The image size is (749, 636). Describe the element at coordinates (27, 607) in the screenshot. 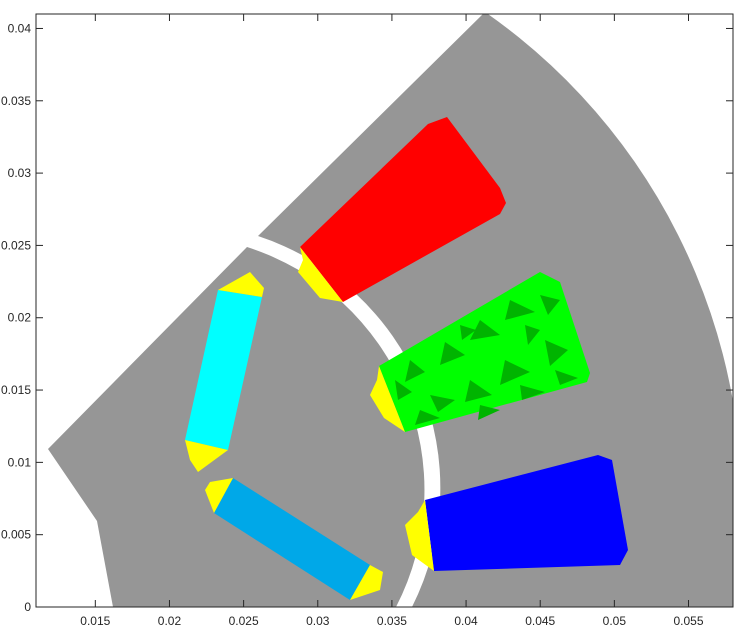

I see `y-tick-label: 0` at that location.